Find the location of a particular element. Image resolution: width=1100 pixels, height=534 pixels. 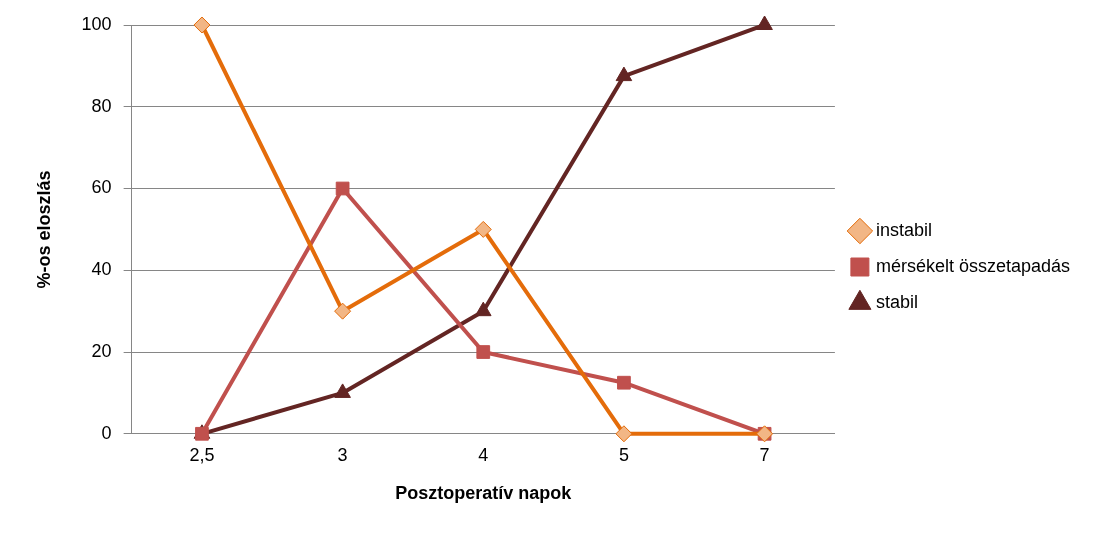

y-tick-label: 100 is located at coordinates (96, 23).